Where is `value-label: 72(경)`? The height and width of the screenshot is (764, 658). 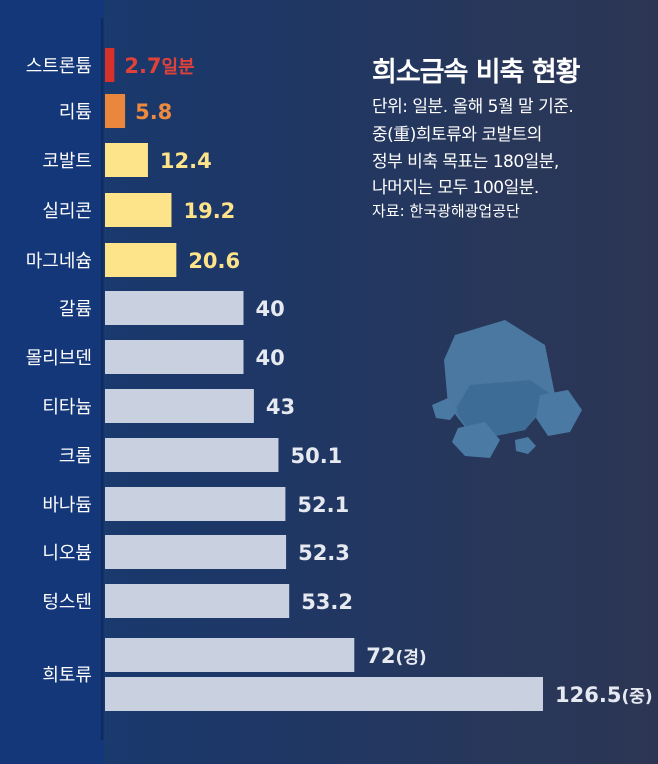 value-label: 72(경) is located at coordinates (396, 656).